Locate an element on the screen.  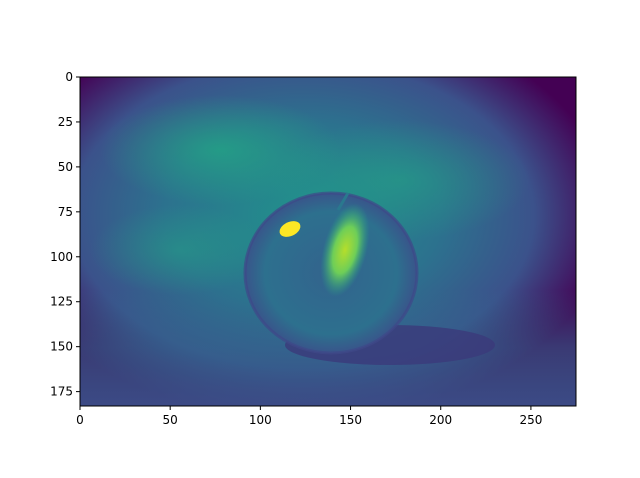
x-axis: 0 50 100 150 200 250 is located at coordinates (309, 416).